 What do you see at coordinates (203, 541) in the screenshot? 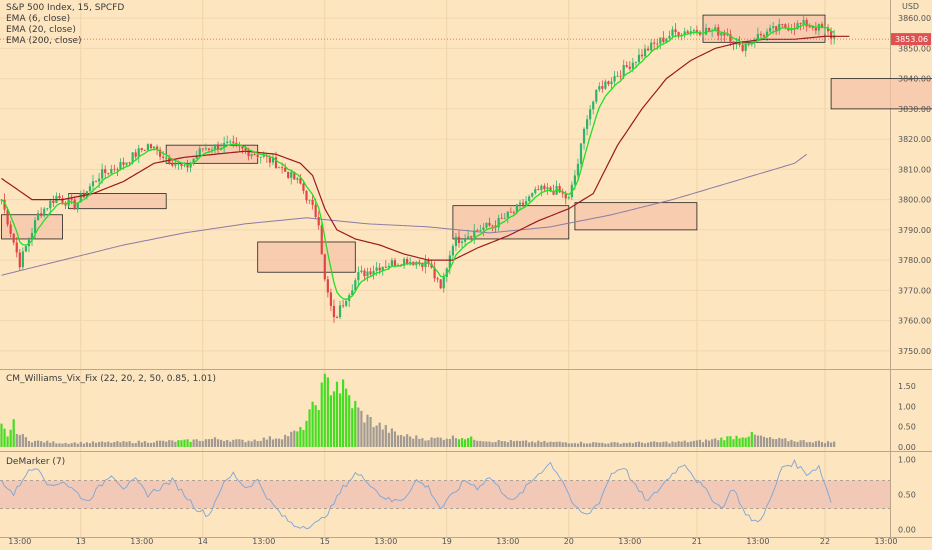
I see `time-tick-label: 14` at bounding box center [203, 541].